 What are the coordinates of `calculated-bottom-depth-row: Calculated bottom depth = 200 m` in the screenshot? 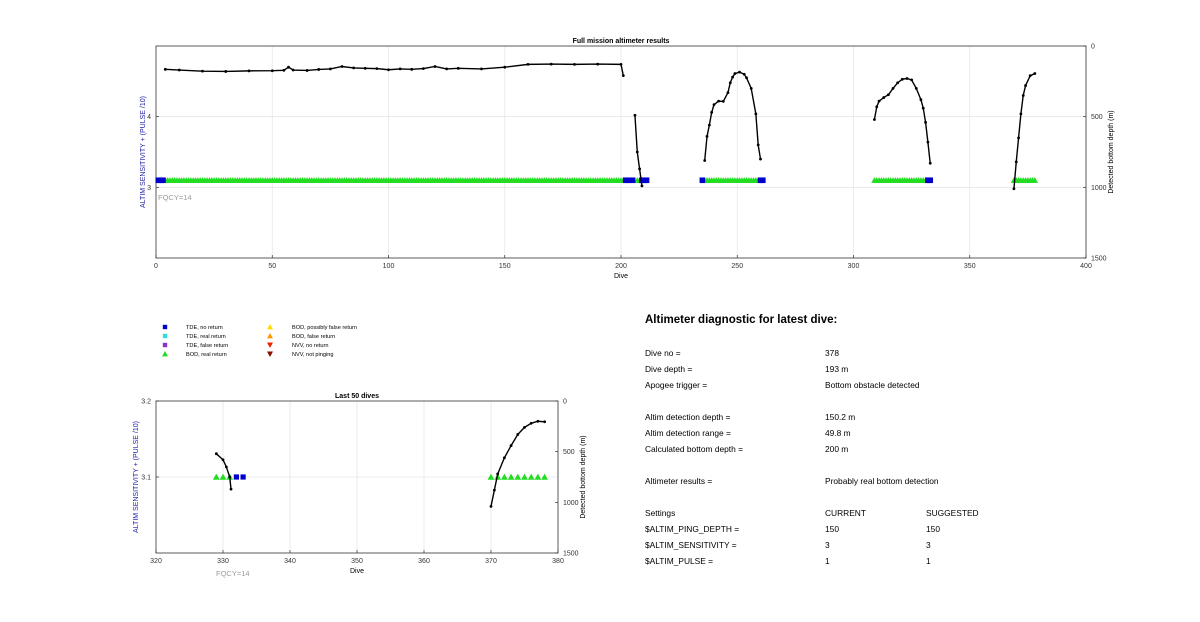 It's located at (905, 450).